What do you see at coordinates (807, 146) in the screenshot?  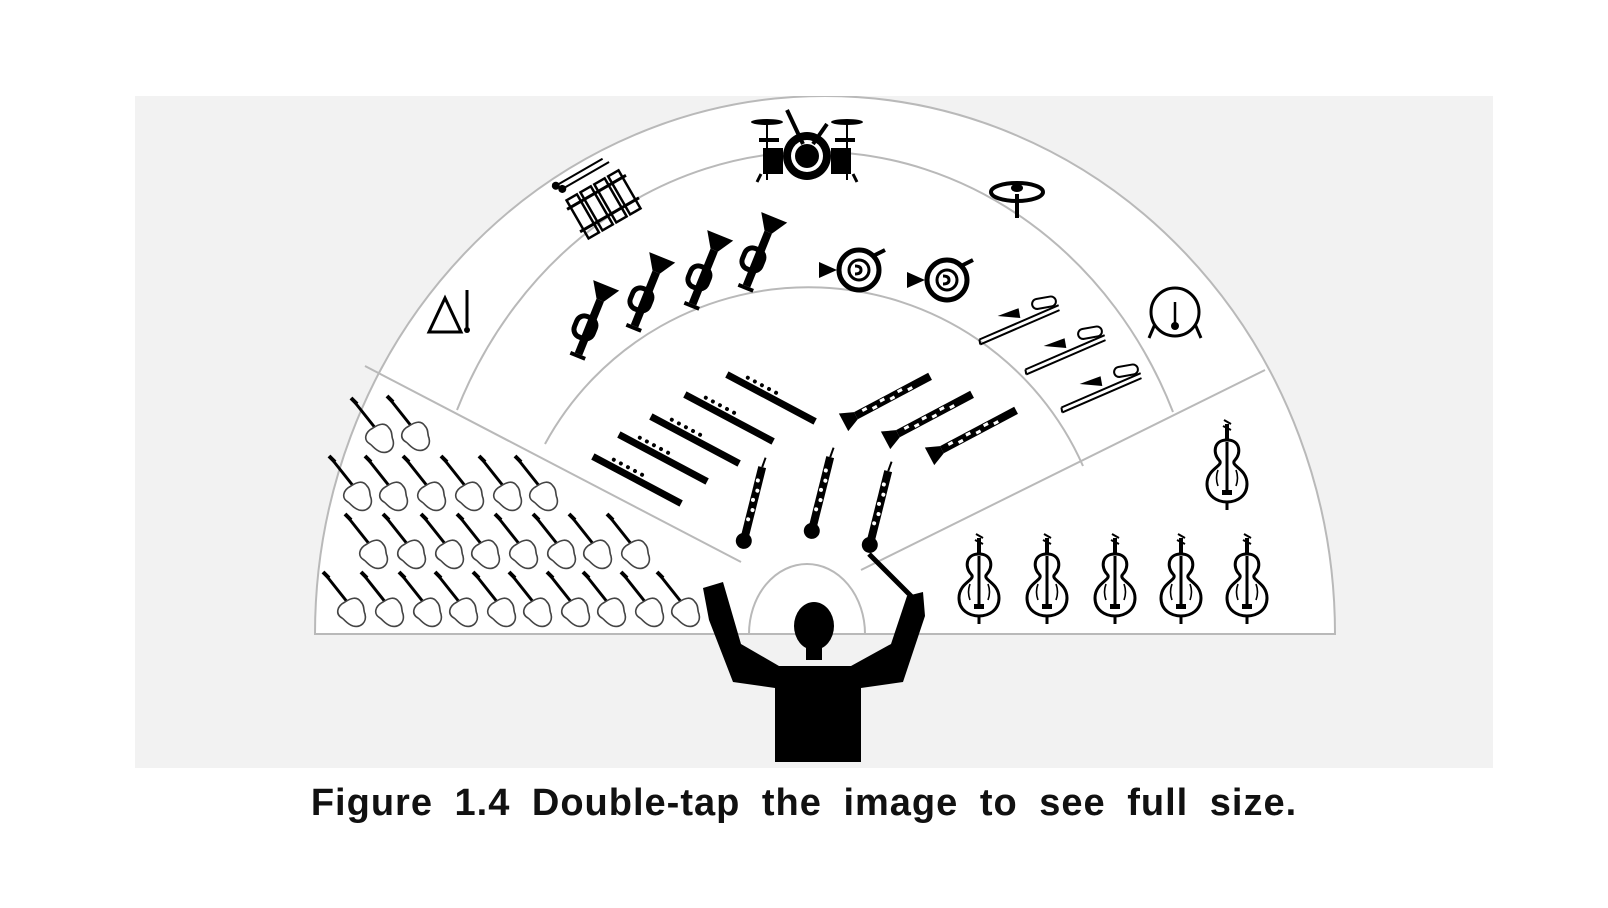 I see `drum-kit-icon` at bounding box center [807, 146].